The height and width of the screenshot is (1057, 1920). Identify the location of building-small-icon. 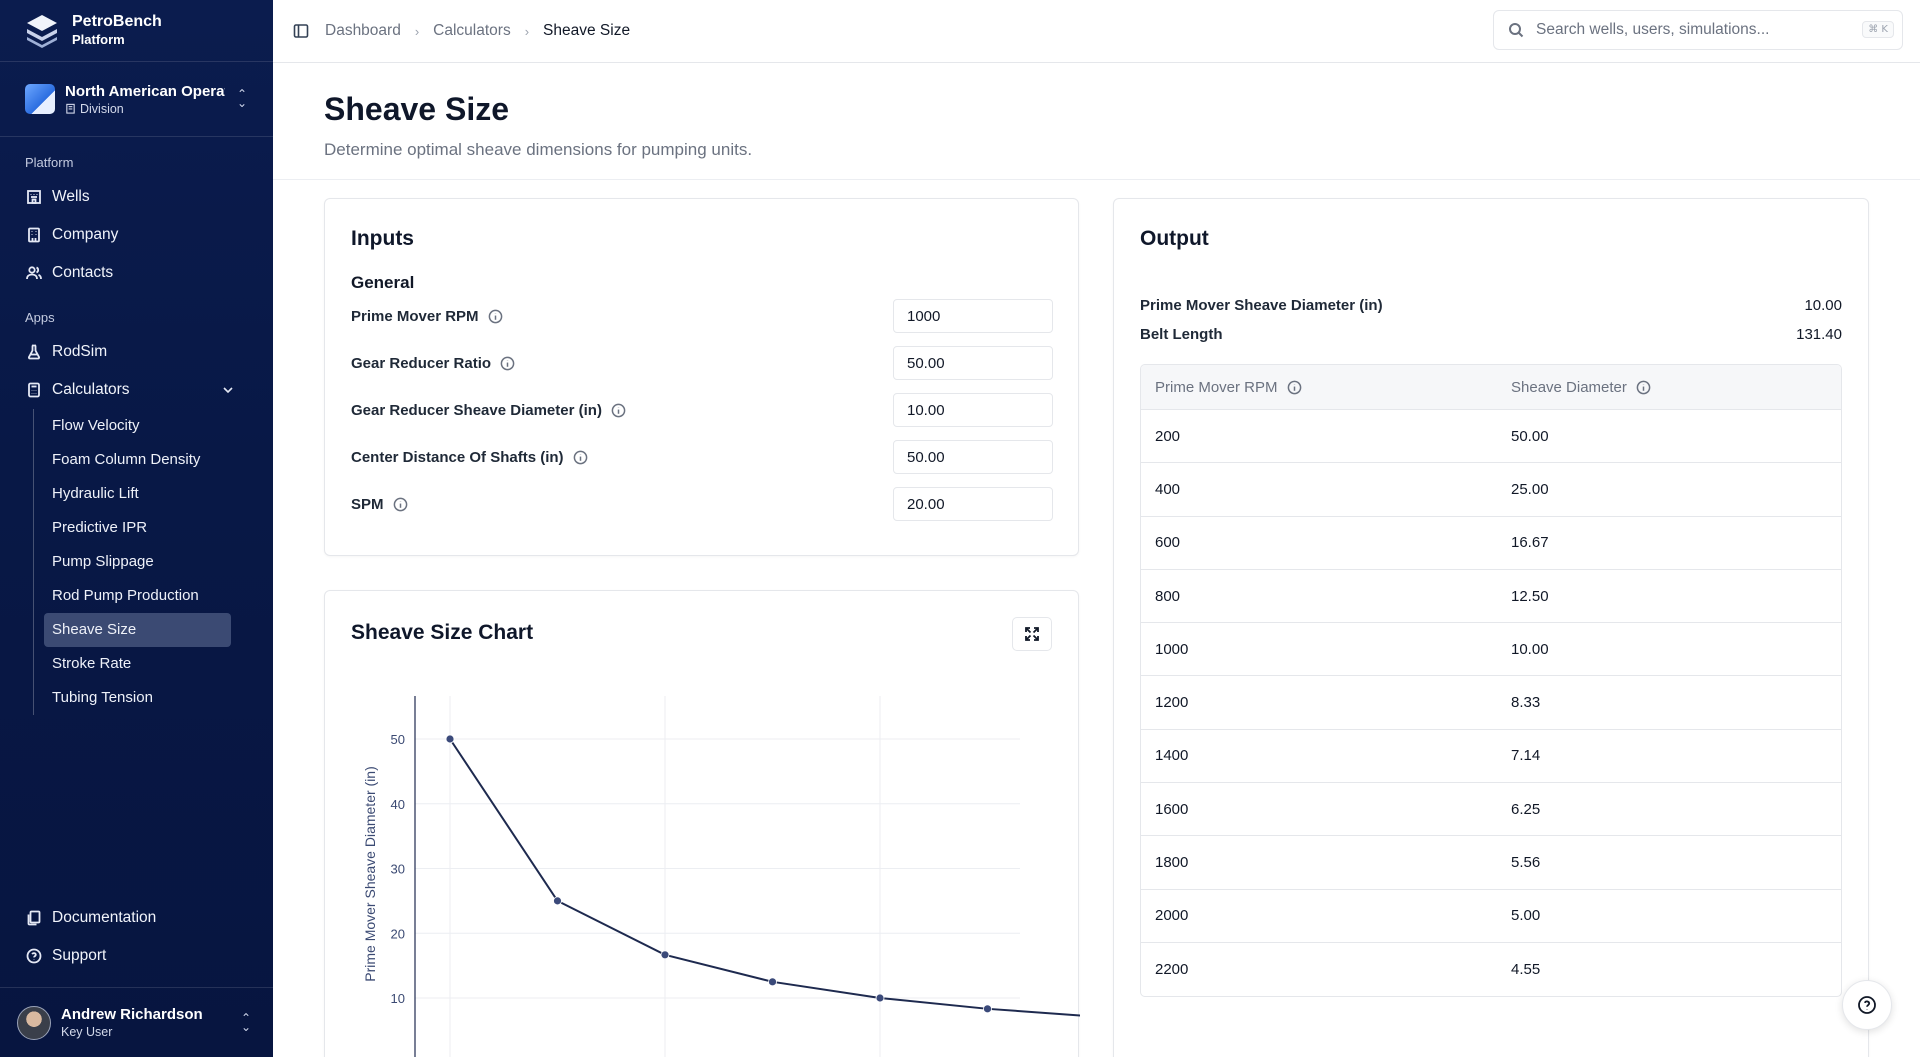
(70, 108).